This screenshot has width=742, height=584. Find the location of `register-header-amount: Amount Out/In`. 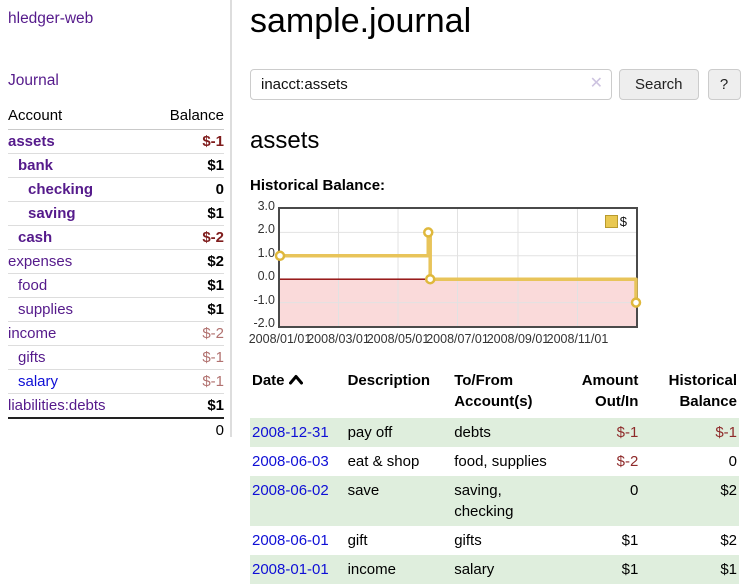

register-header-amount: Amount Out/In is located at coordinates (610, 391).